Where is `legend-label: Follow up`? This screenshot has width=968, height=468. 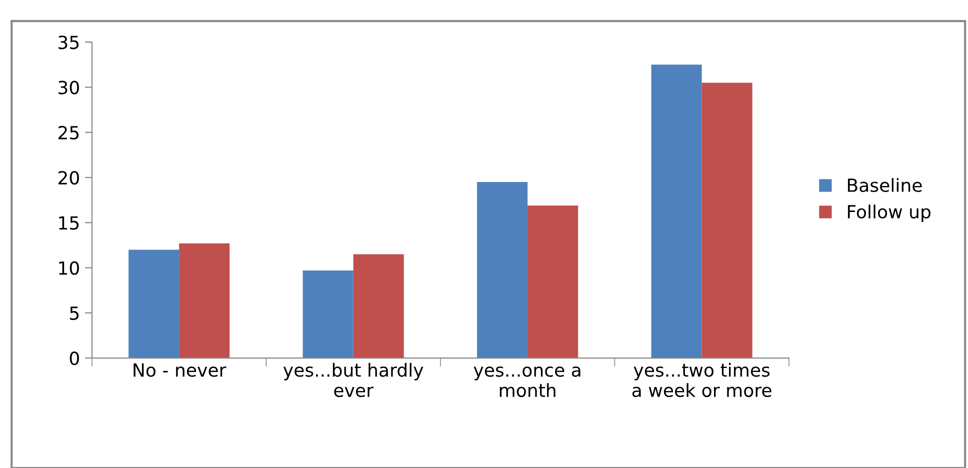
legend-label: Follow up is located at coordinates (889, 213).